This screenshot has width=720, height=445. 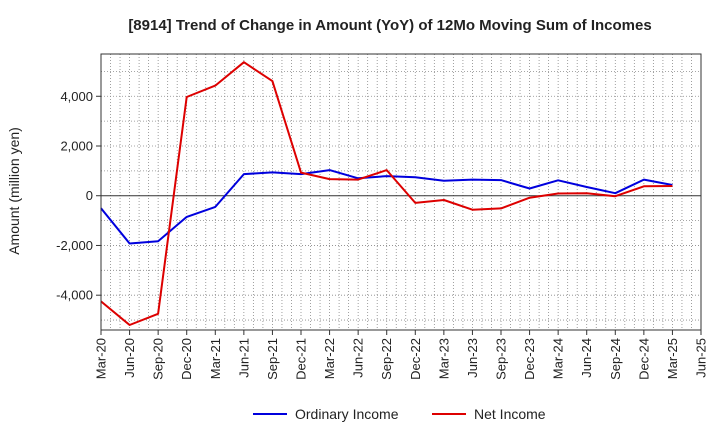 What do you see at coordinates (329, 358) in the screenshot?
I see `x-tick-label: Mar-22` at bounding box center [329, 358].